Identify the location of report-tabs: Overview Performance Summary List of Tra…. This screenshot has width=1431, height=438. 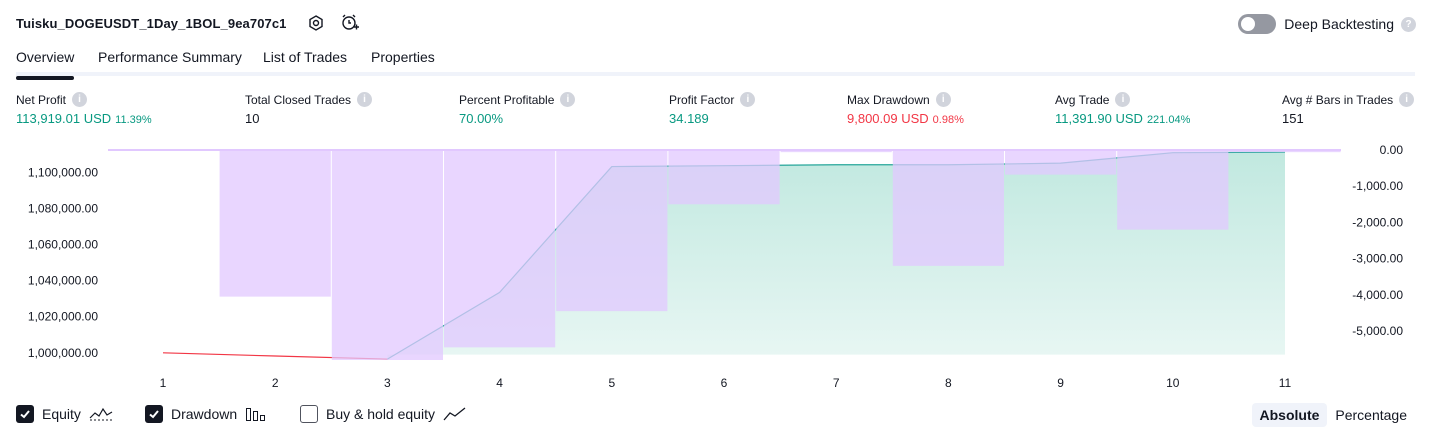
(715, 63).